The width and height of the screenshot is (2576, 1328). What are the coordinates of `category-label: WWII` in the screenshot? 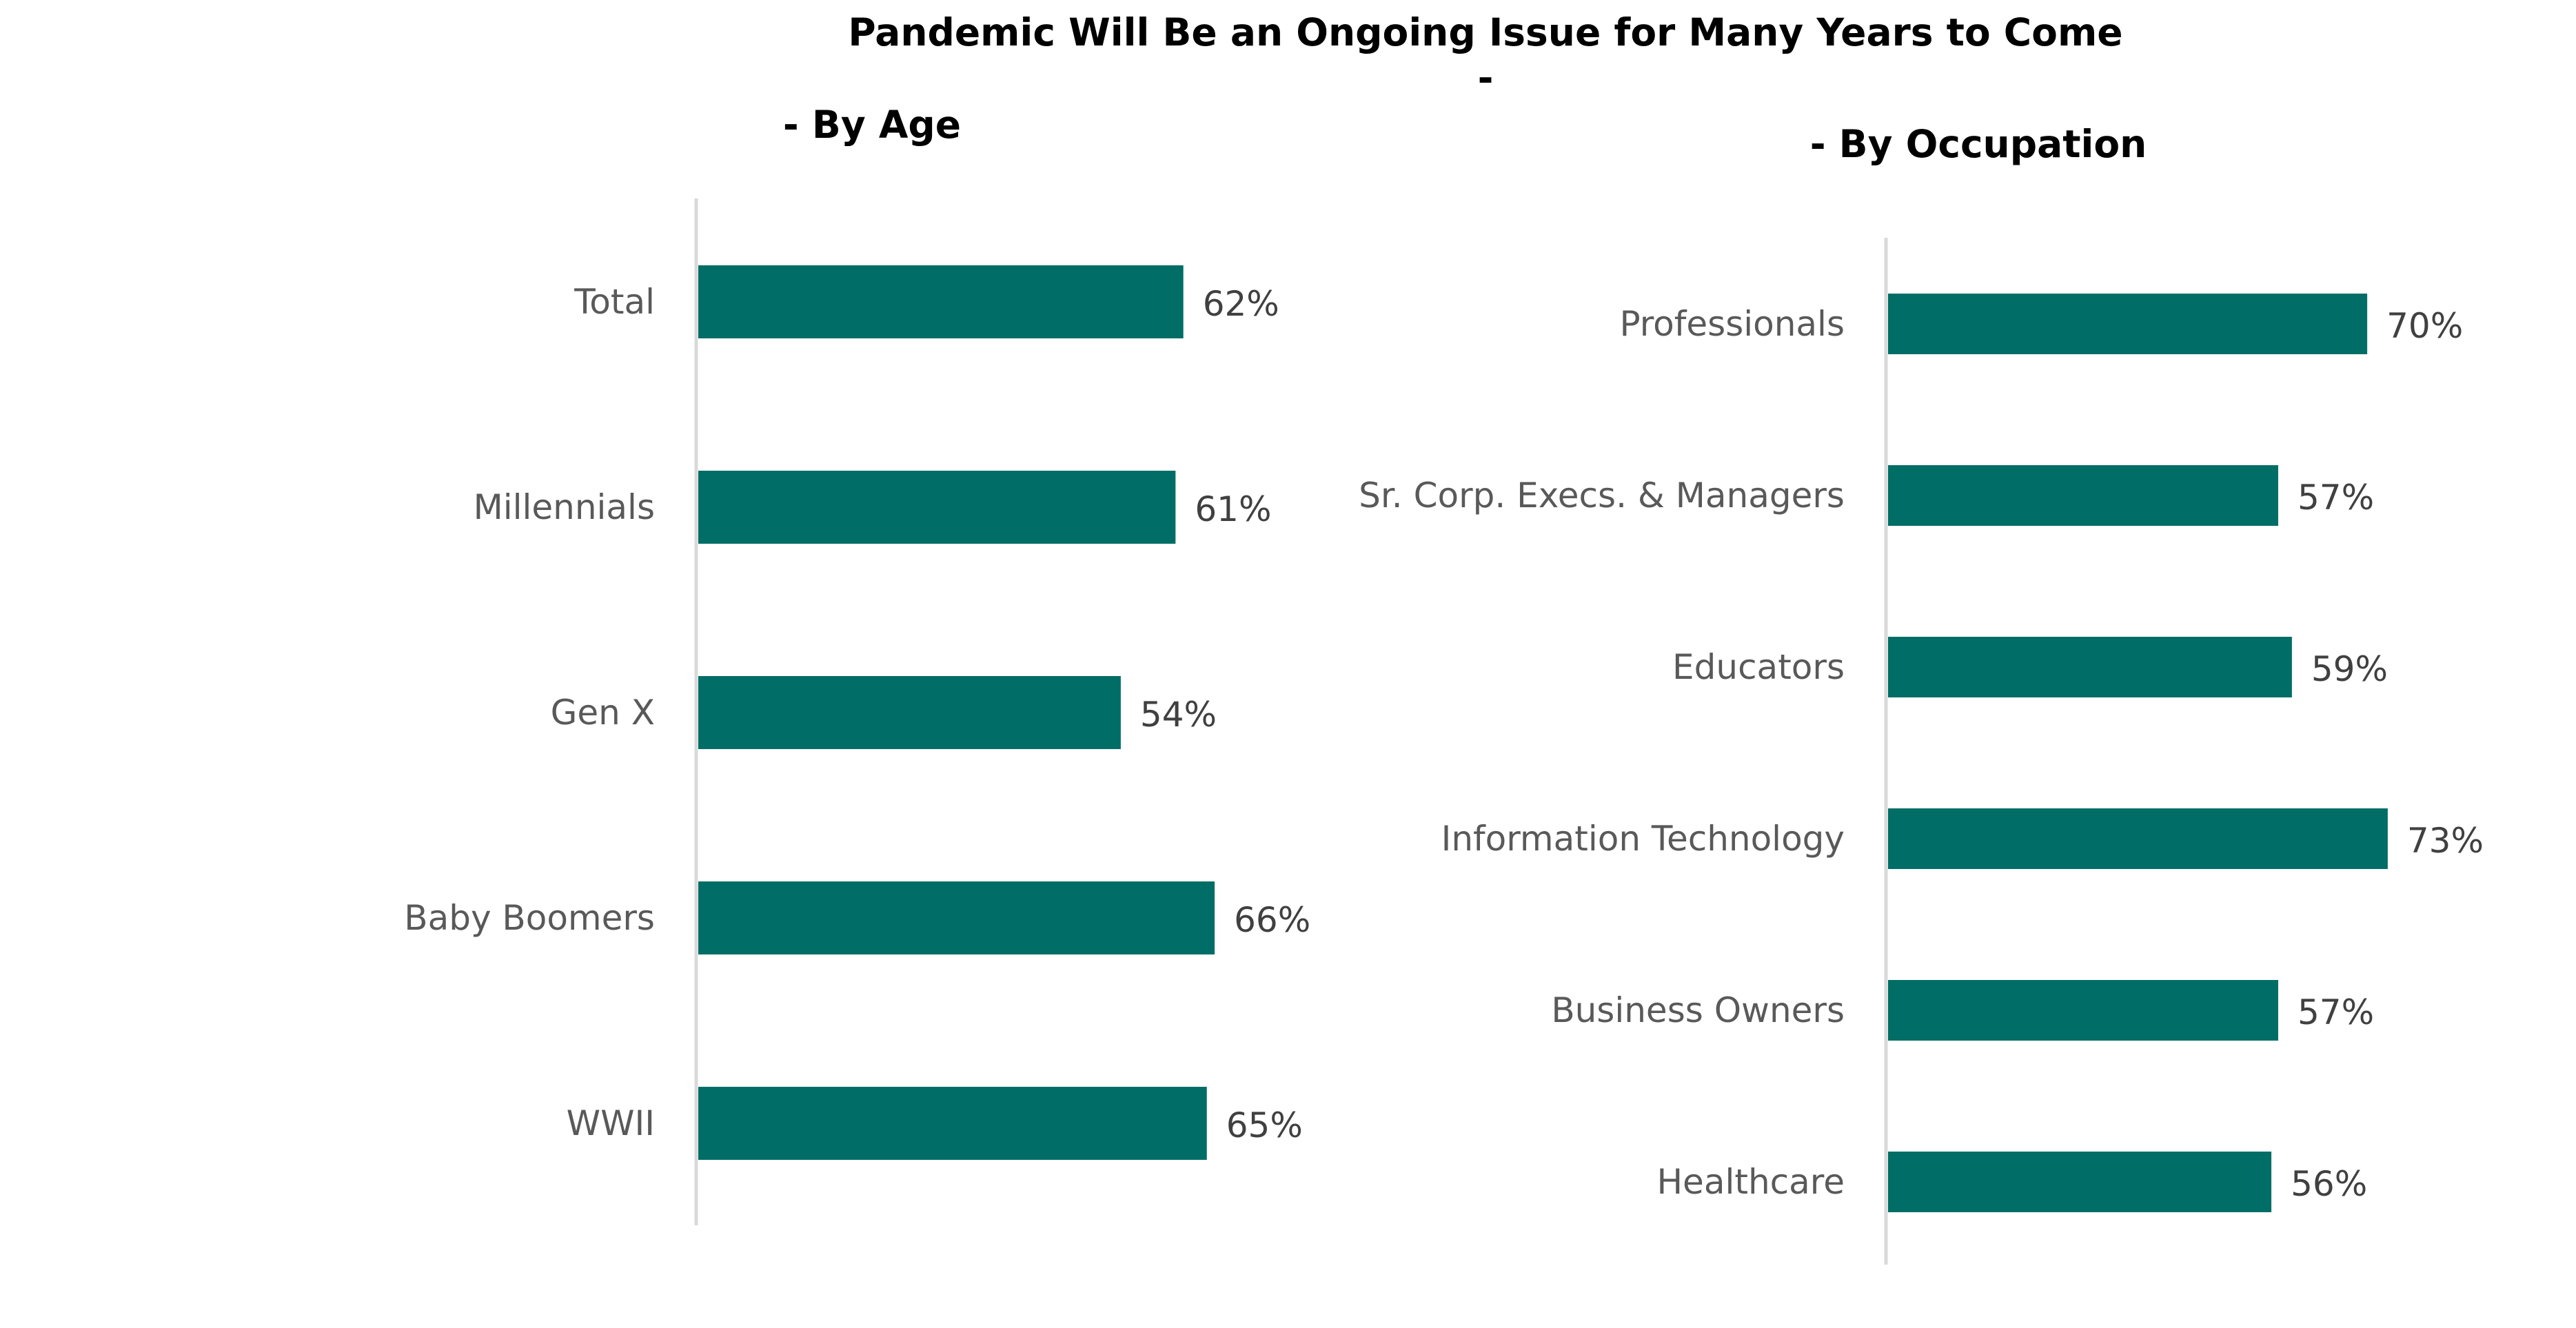 It's located at (611, 1123).